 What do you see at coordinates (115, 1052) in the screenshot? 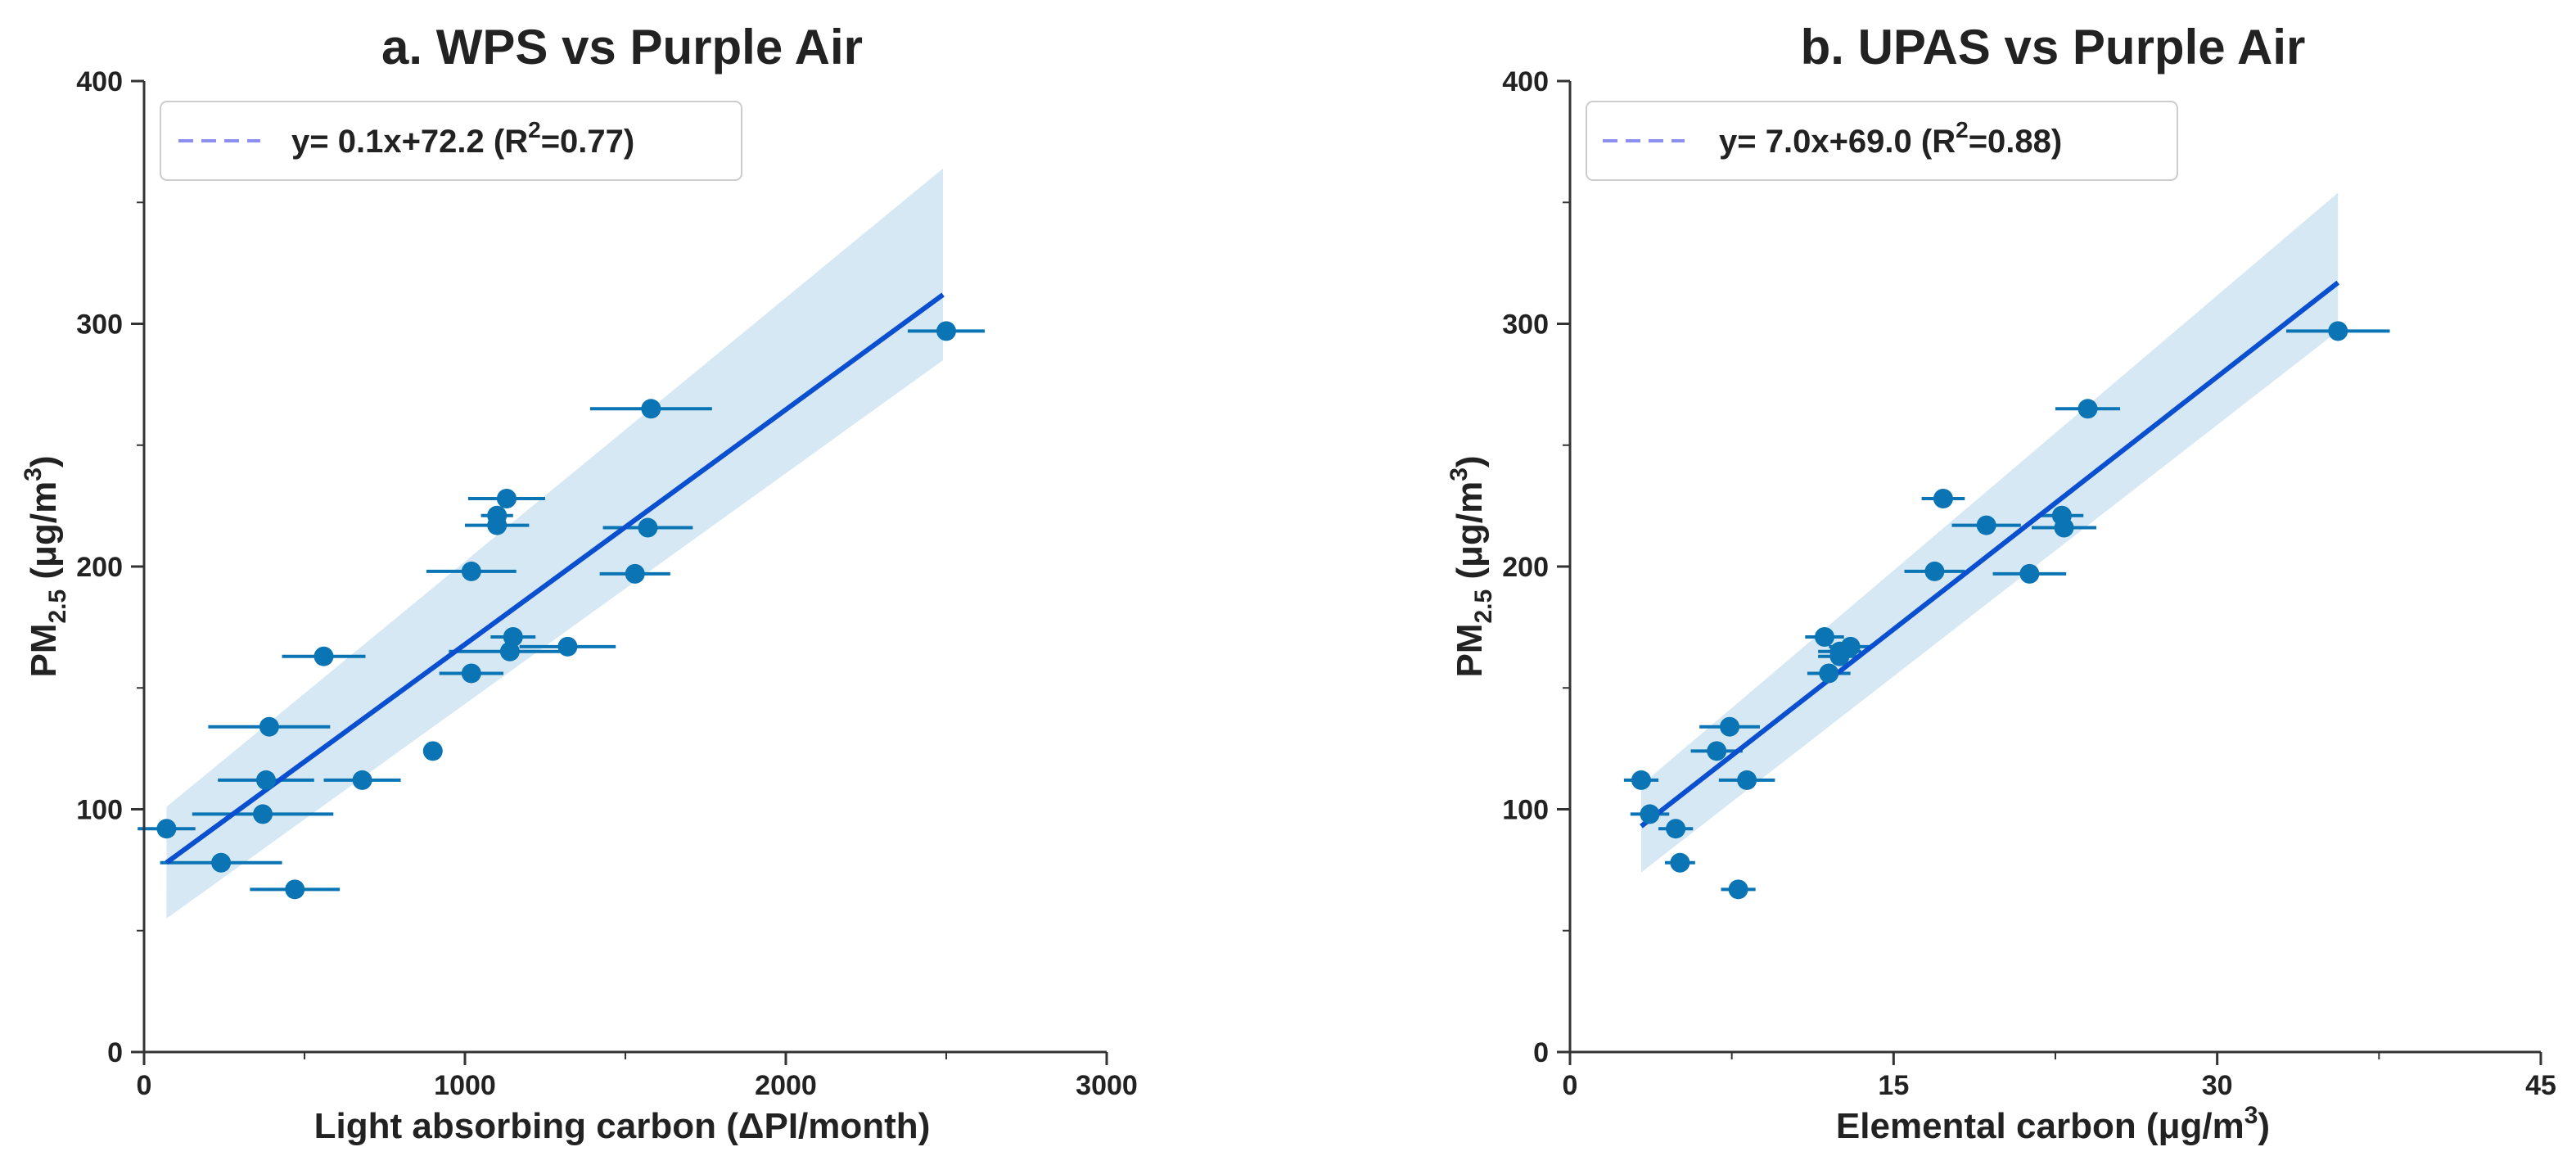
I see `panel-a-y-tick-label: 0` at bounding box center [115, 1052].